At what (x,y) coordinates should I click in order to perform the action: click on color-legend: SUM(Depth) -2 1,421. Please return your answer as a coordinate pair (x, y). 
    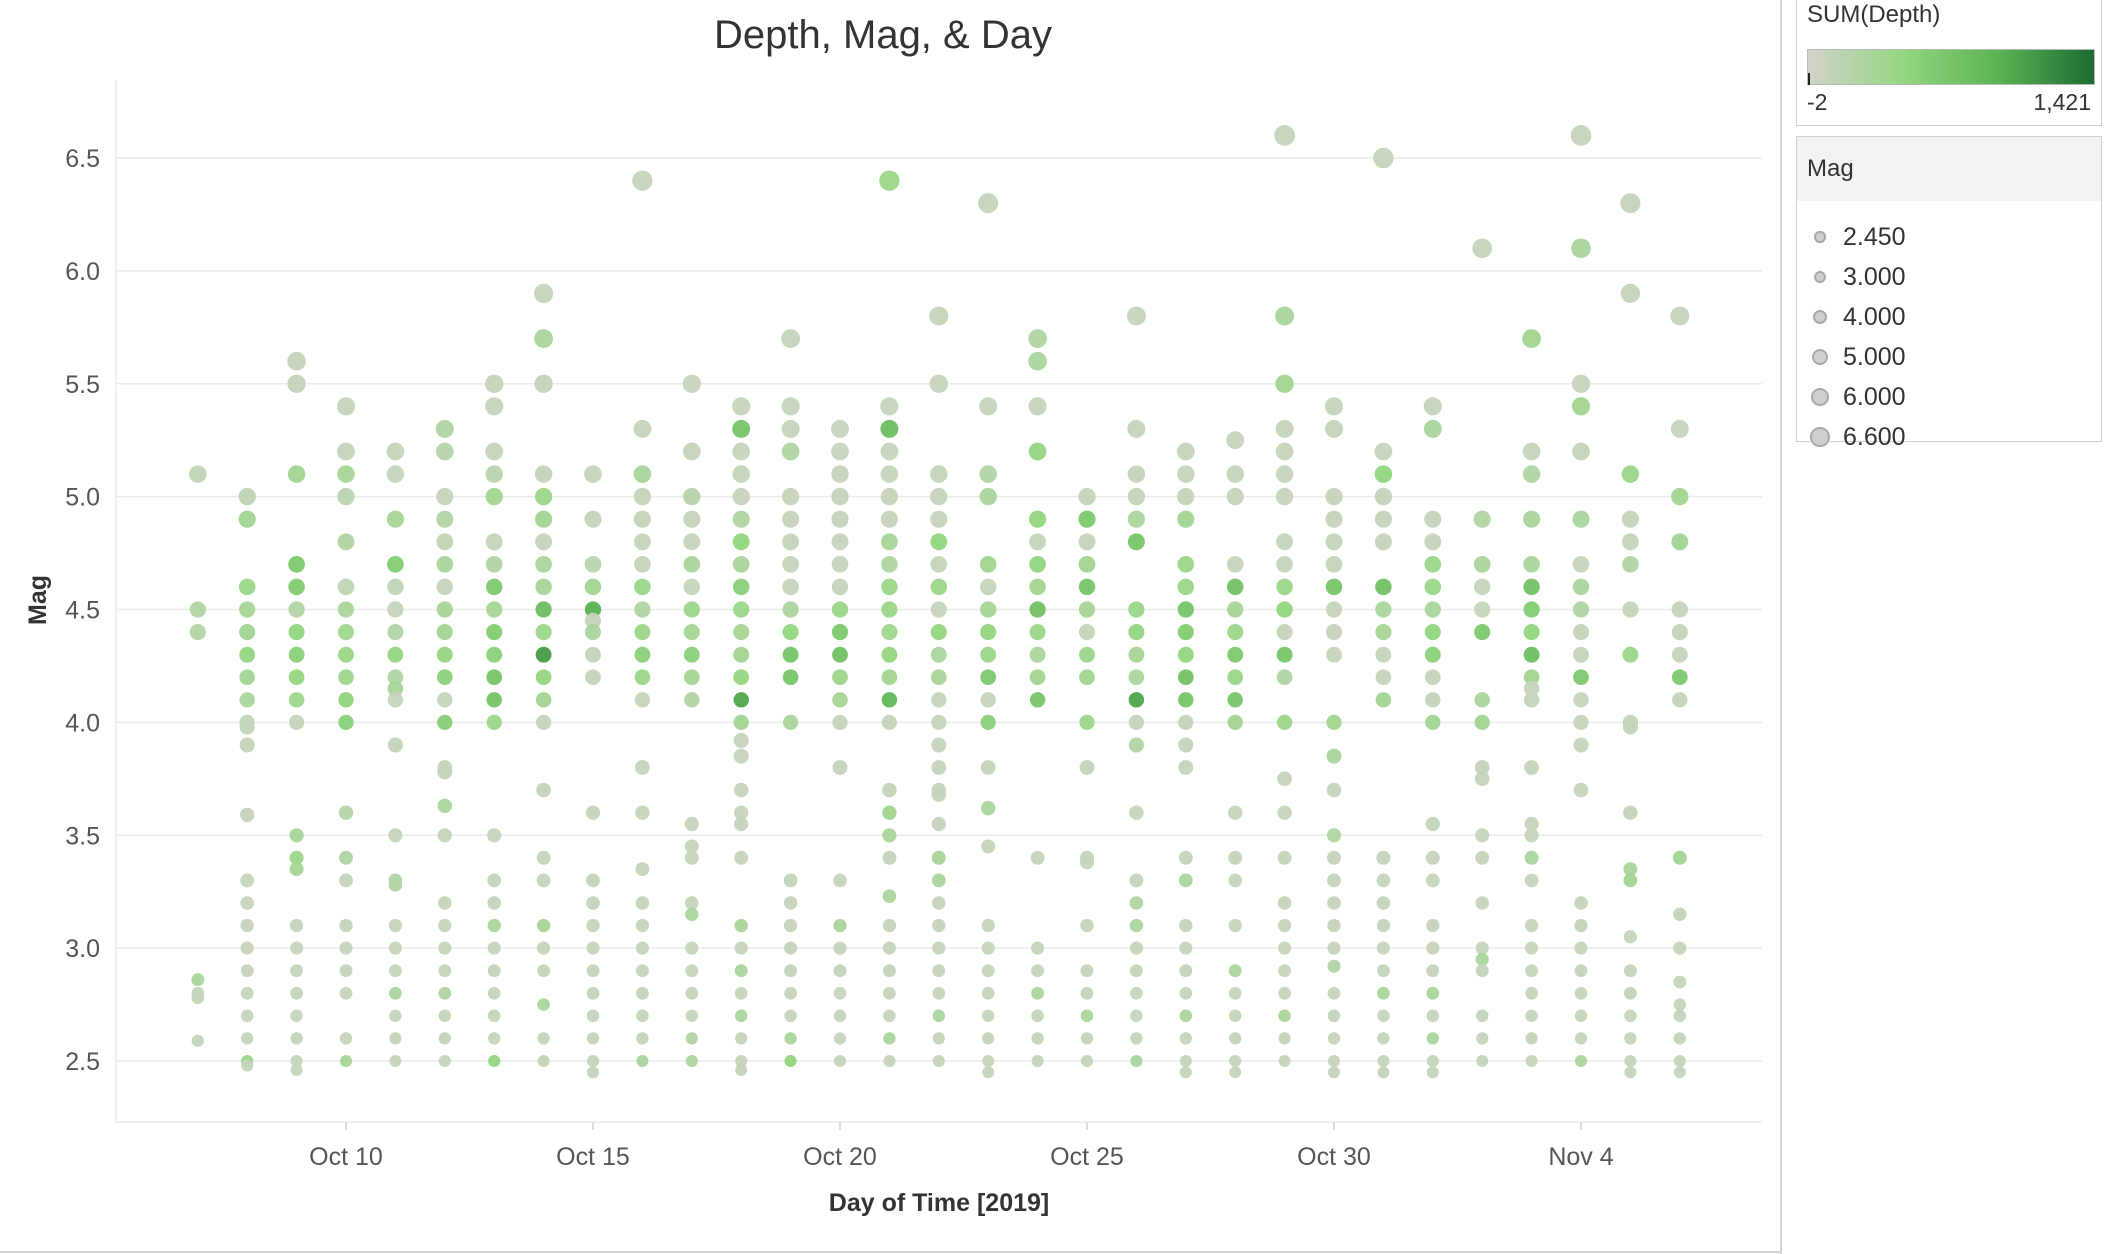
    Looking at the image, I should click on (1949, 63).